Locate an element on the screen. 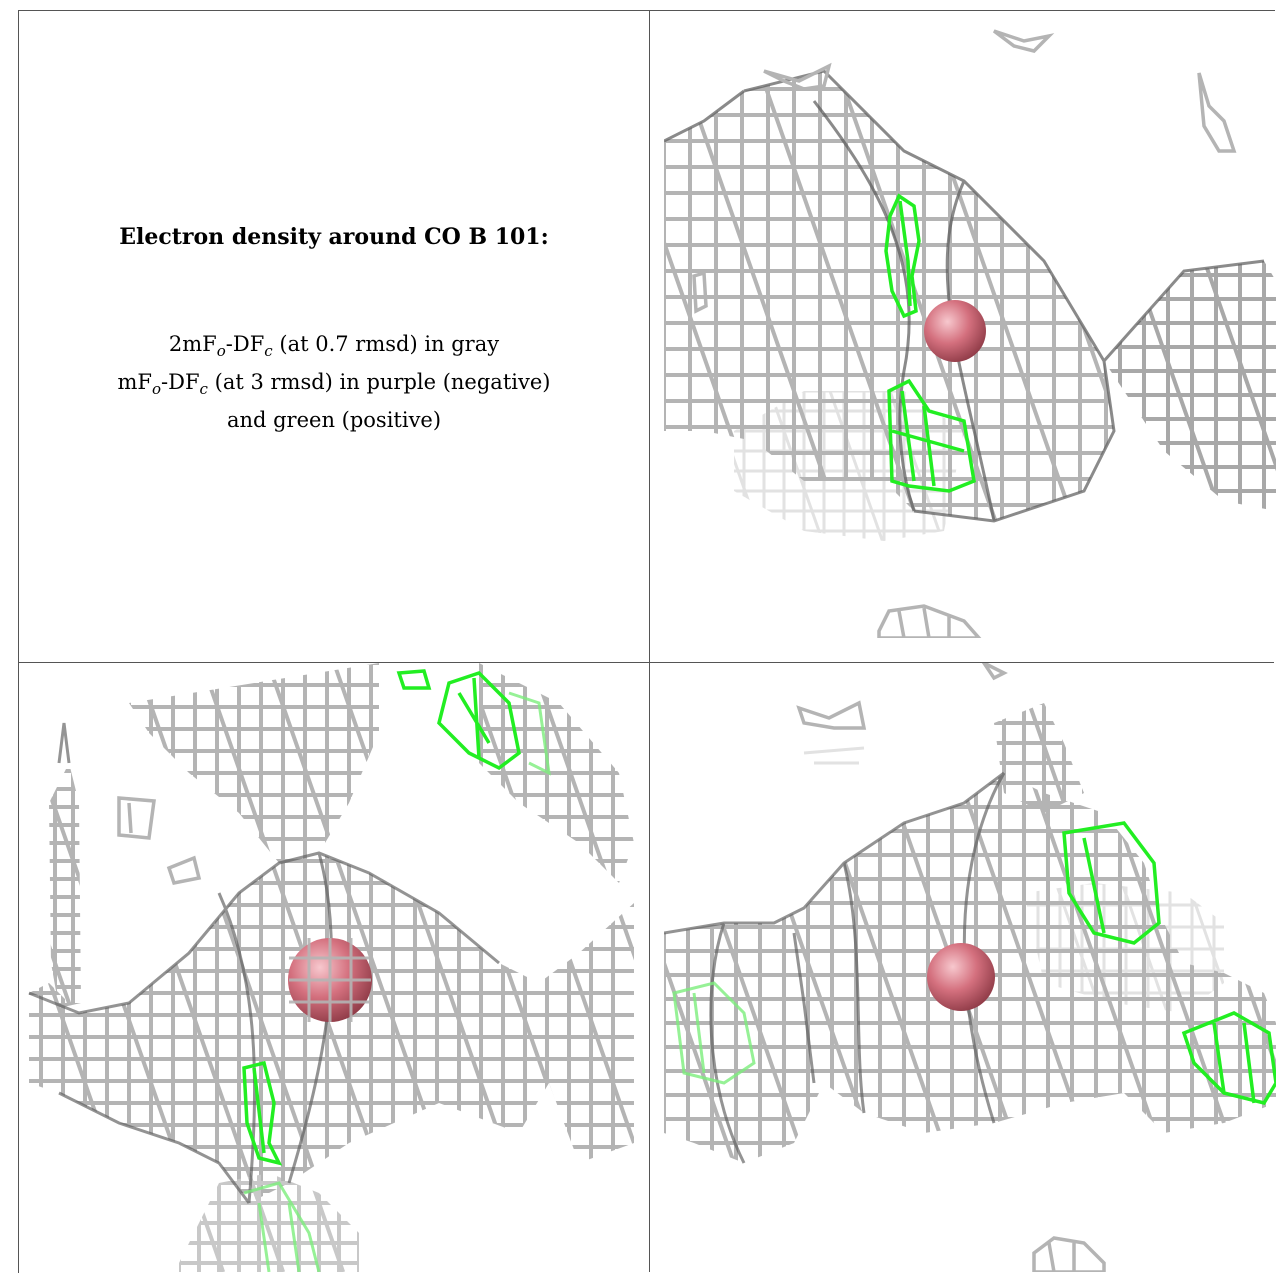 This screenshot has height=1279, width=1276. caption-line-2mfo: 2mFo-DFc (at 0.7 rmsd) in gray is located at coordinates (334, 346).